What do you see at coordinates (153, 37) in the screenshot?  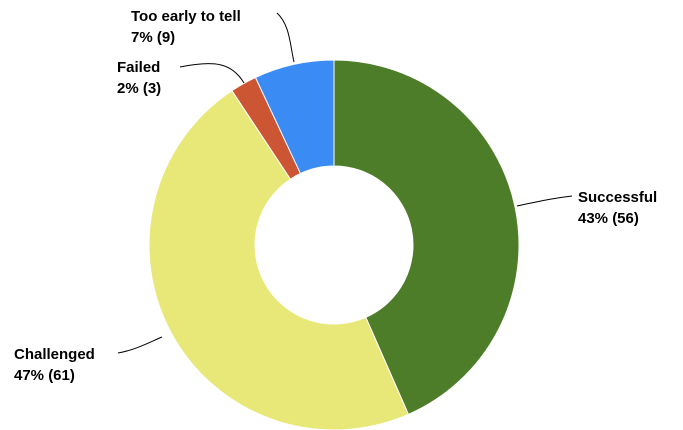 I see `slice-label-too-early-value: 7% (9)` at bounding box center [153, 37].